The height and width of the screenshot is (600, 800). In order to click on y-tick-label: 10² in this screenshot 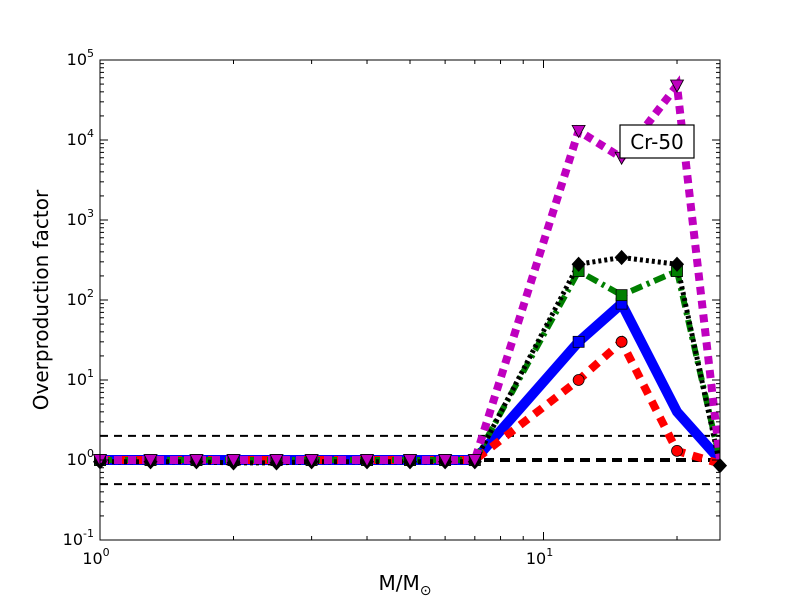, I will do `click(80, 298)`.